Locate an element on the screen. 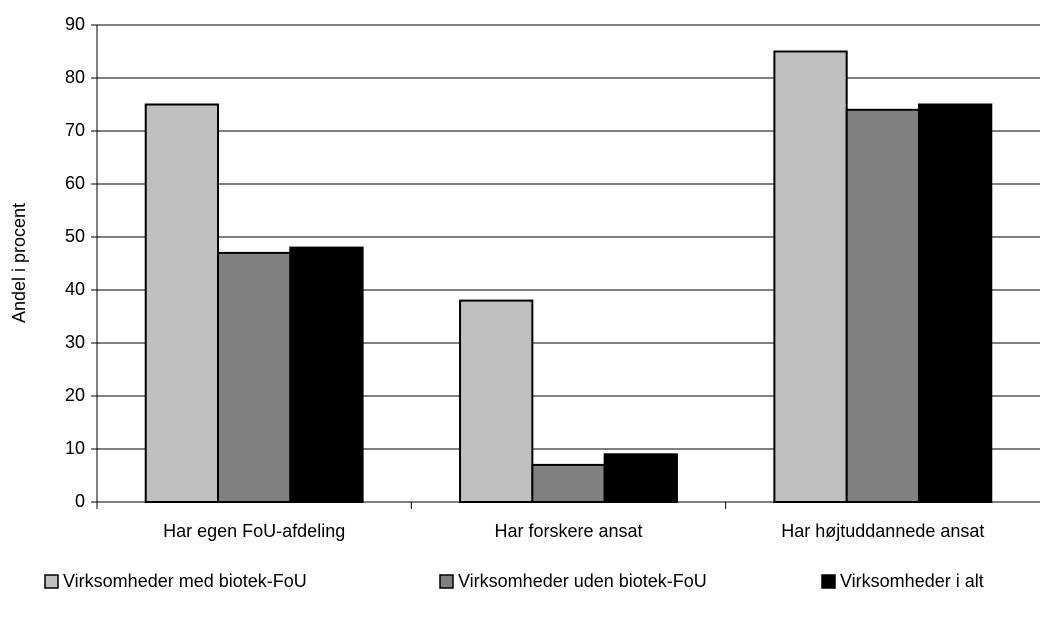 Image resolution: width=1053 pixels, height=625 pixels. x-tick-label: Har forskere ansat is located at coordinates (568, 531).